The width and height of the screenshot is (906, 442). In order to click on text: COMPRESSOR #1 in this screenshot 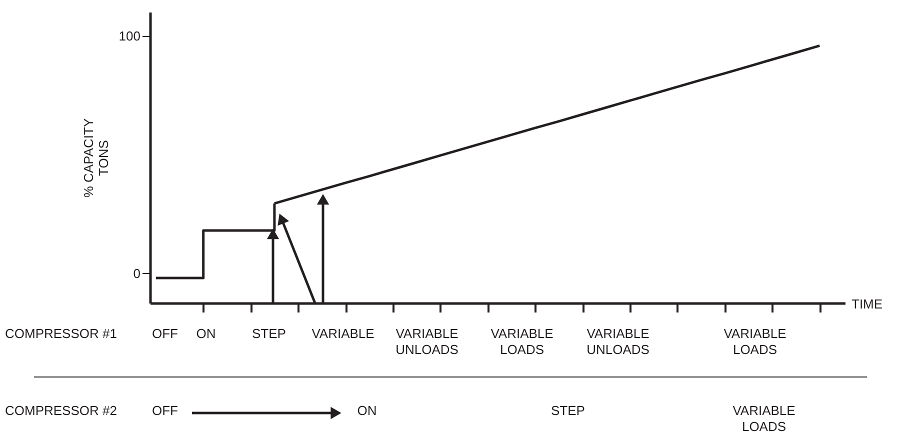, I will do `click(61, 333)`.